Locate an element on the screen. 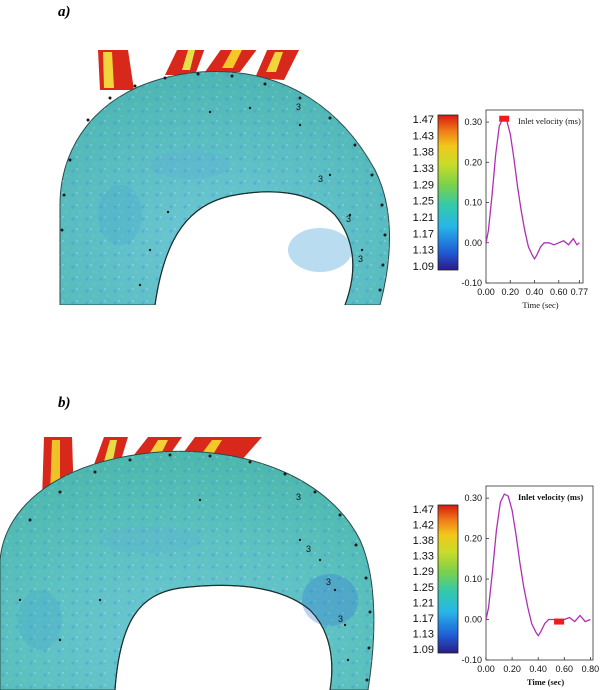 The image size is (600, 690). colorbar-tick-label: 1.42 is located at coordinates (423, 526).